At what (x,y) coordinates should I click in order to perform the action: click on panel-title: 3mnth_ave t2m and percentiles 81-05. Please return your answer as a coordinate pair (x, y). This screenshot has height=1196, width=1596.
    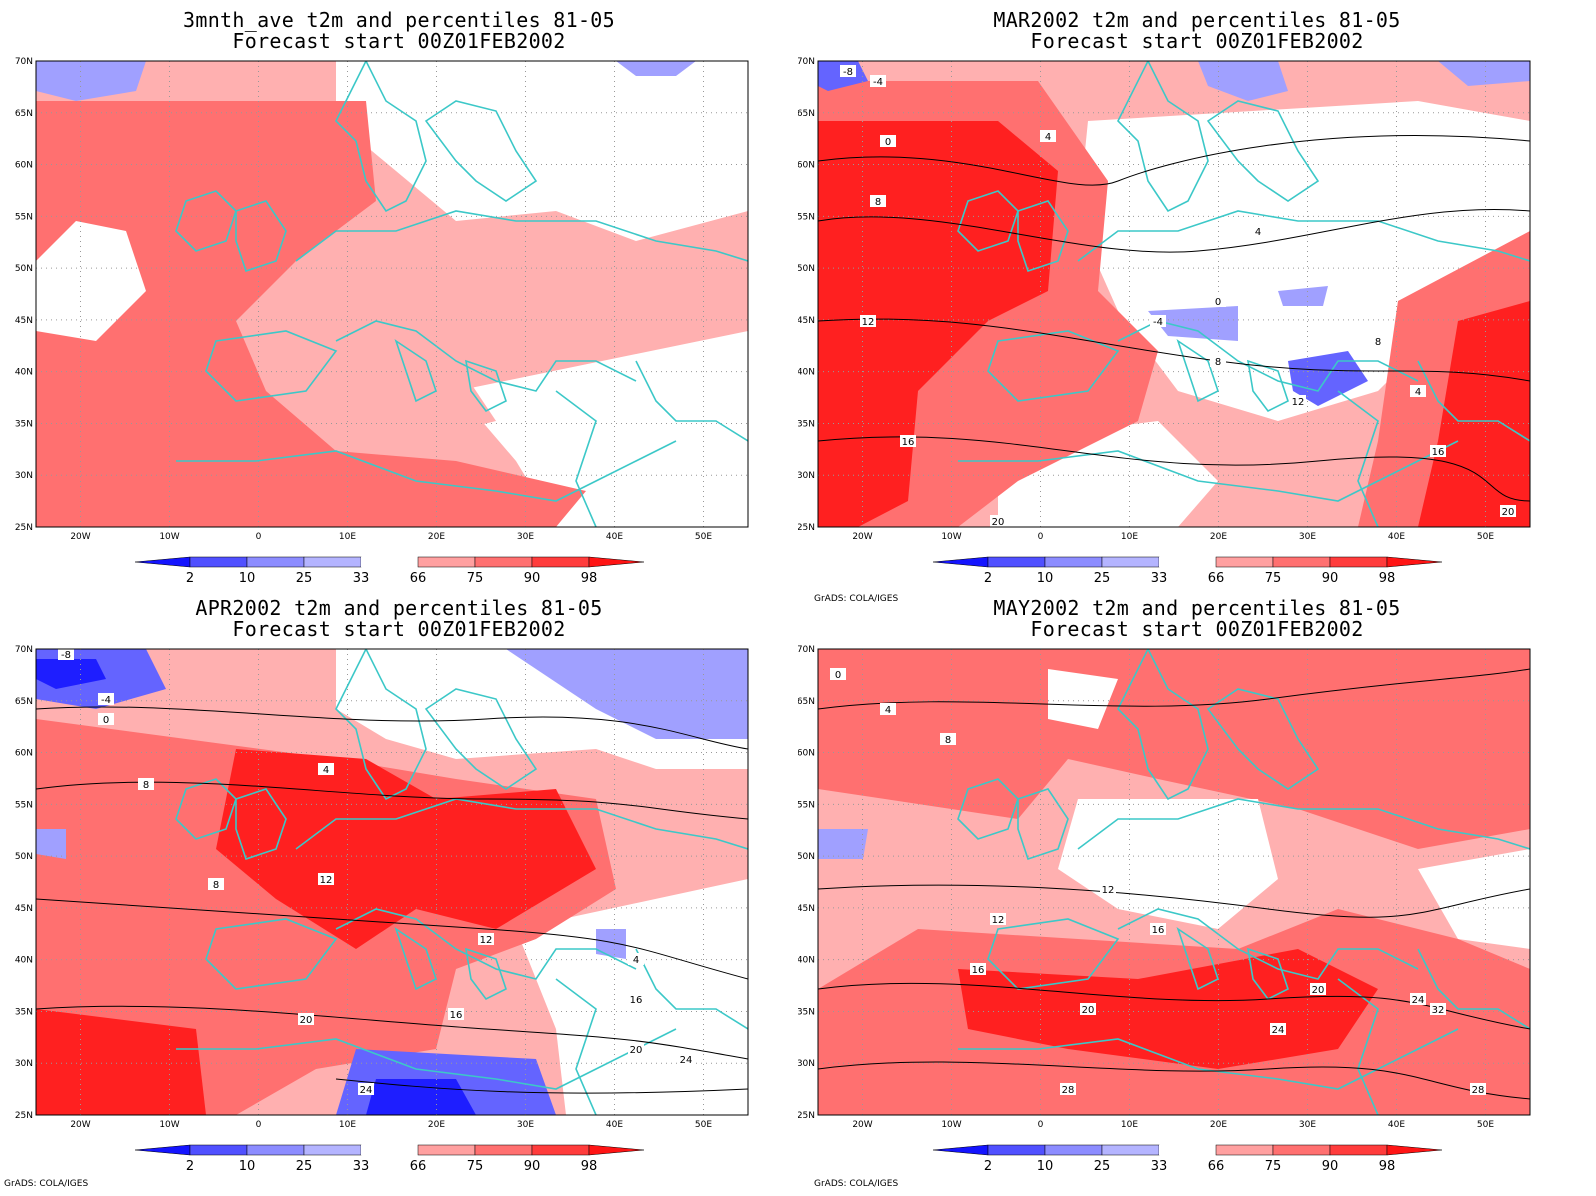
    Looking at the image, I should click on (399, 20).